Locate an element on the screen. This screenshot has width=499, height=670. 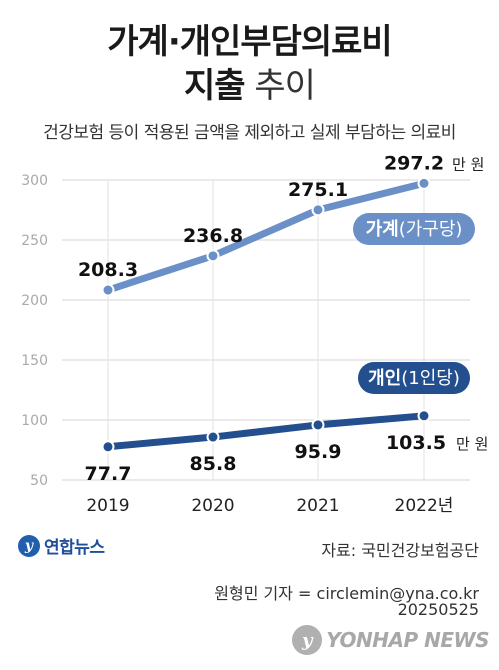
date-text: 20250525 is located at coordinates (438, 609).